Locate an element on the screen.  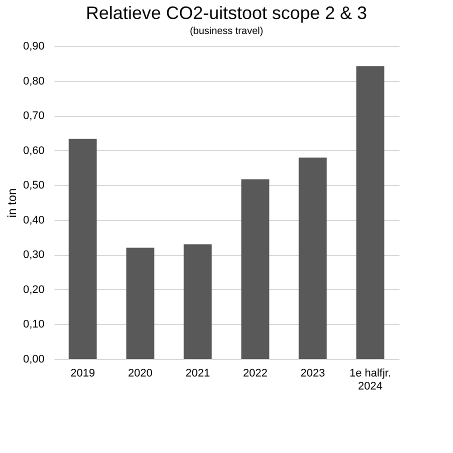
y-tick-label: 0,30 is located at coordinates (33, 255).